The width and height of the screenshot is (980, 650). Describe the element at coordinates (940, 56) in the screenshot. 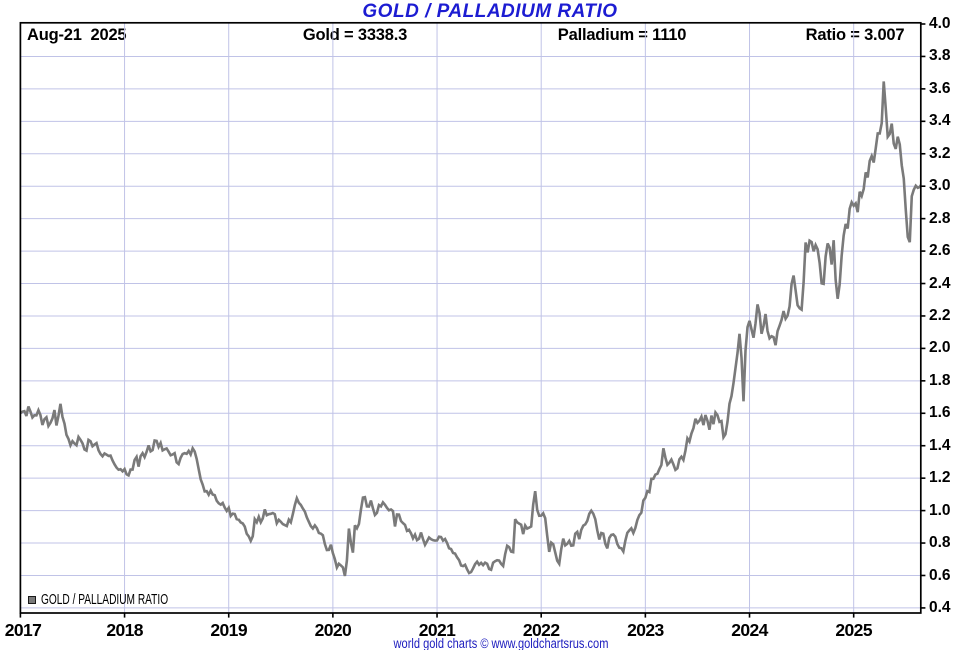

I see `y-axis-label-3.8: 3.8` at that location.